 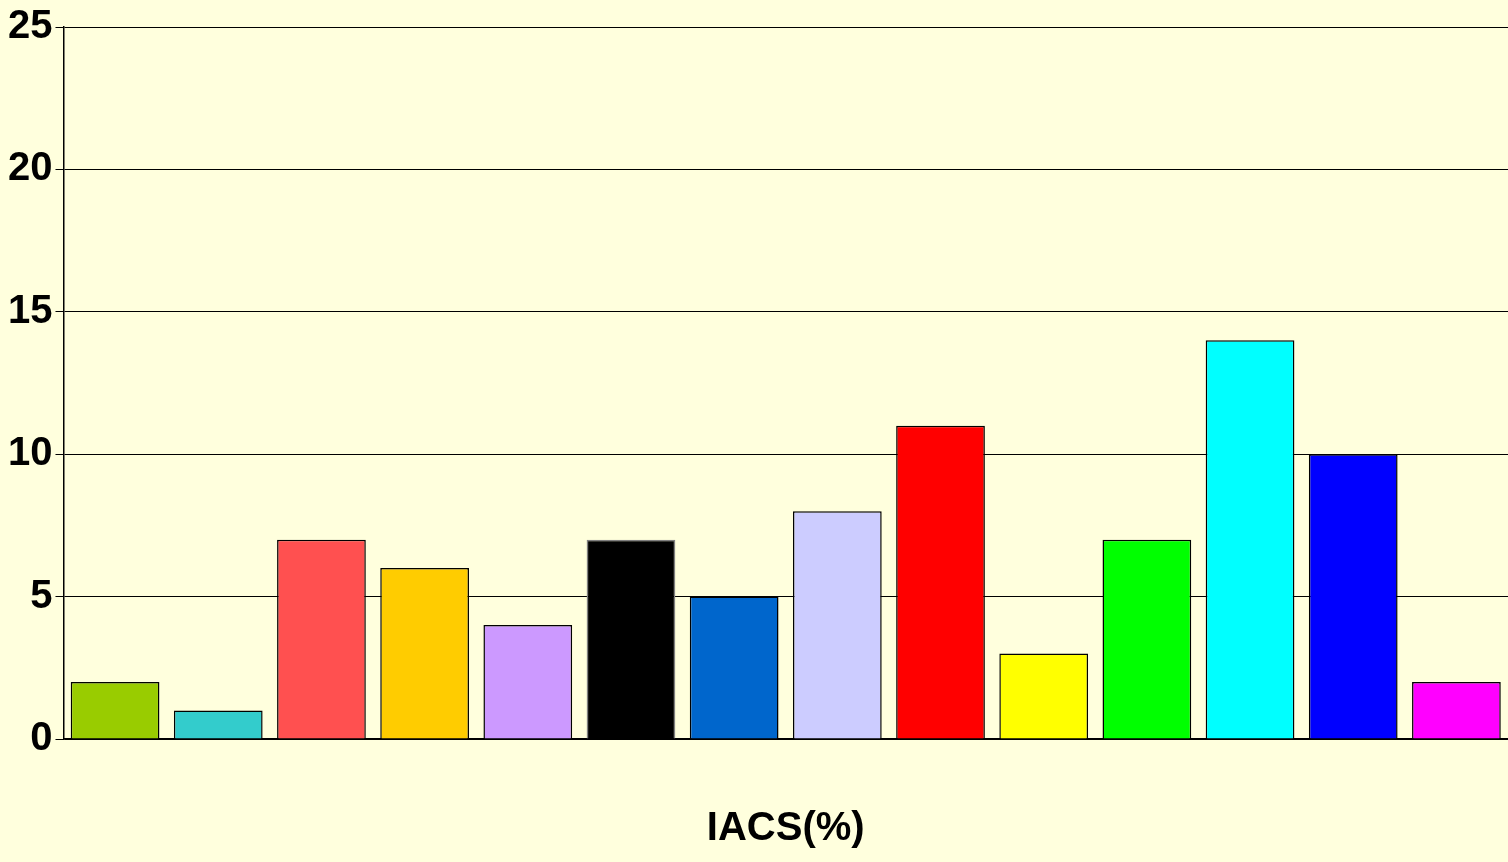 What do you see at coordinates (785, 826) in the screenshot?
I see `x-axis-title: IACS(%)` at bounding box center [785, 826].